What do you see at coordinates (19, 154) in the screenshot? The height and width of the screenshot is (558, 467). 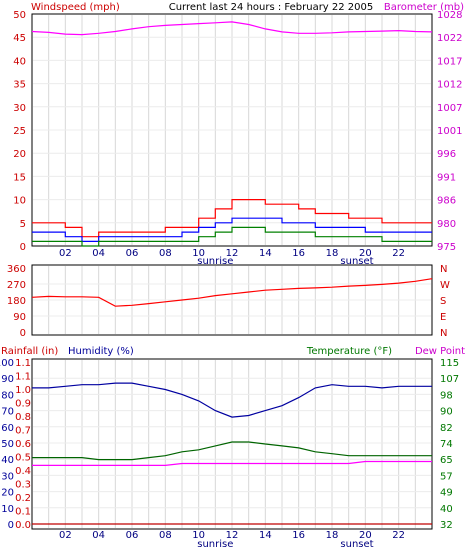 I see `windspeed-tick-6: 20` at bounding box center [19, 154].